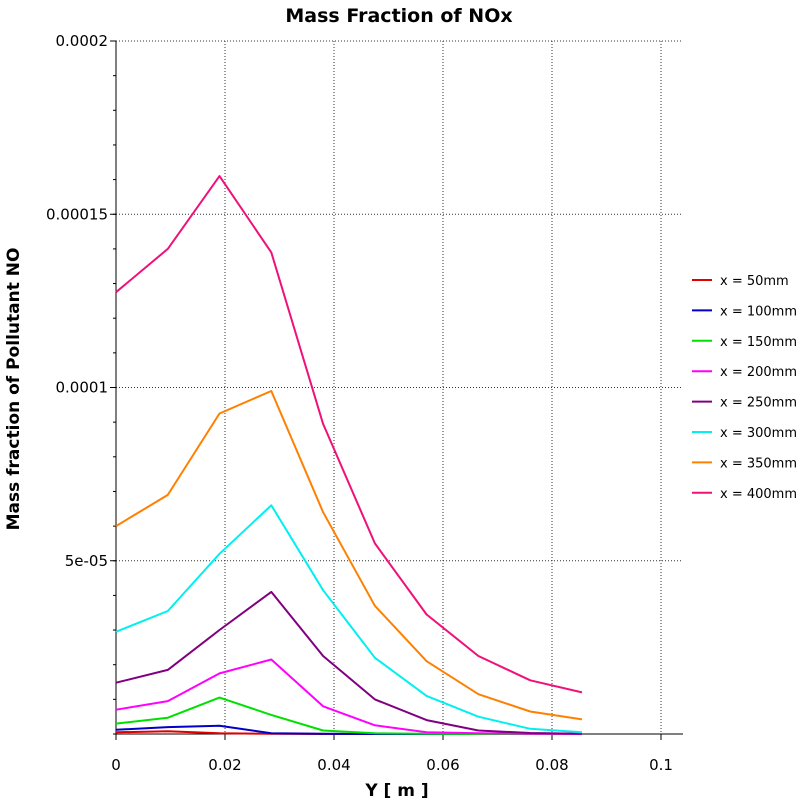 This screenshot has height=800, width=800. I want to click on x-tick-label: 0, so click(116, 765).